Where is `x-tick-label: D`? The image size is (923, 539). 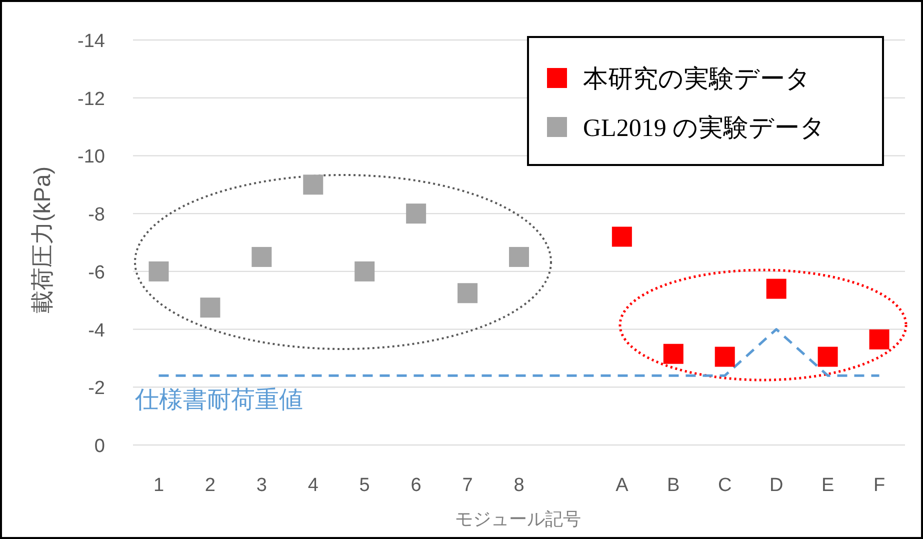 x-tick-label: D is located at coordinates (776, 485).